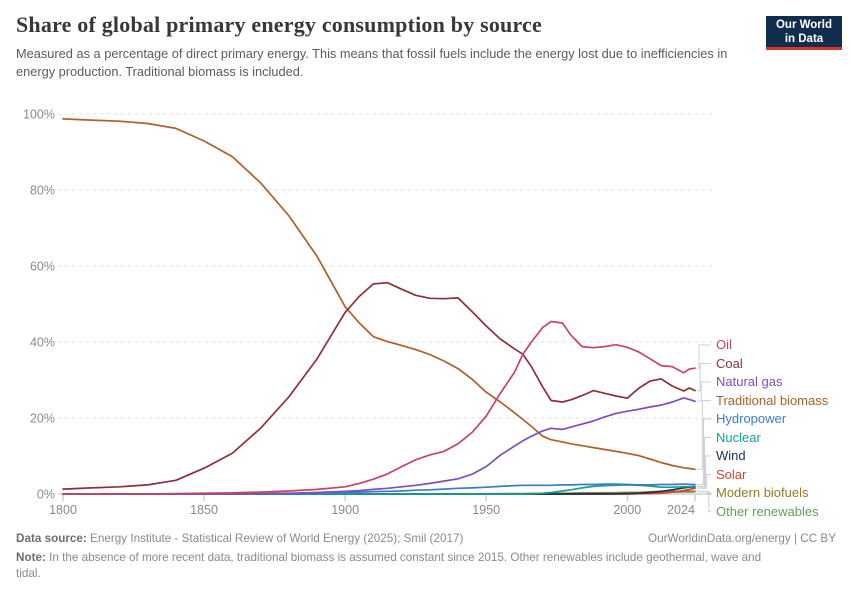  I want to click on note-label: Note:, so click(31, 558).